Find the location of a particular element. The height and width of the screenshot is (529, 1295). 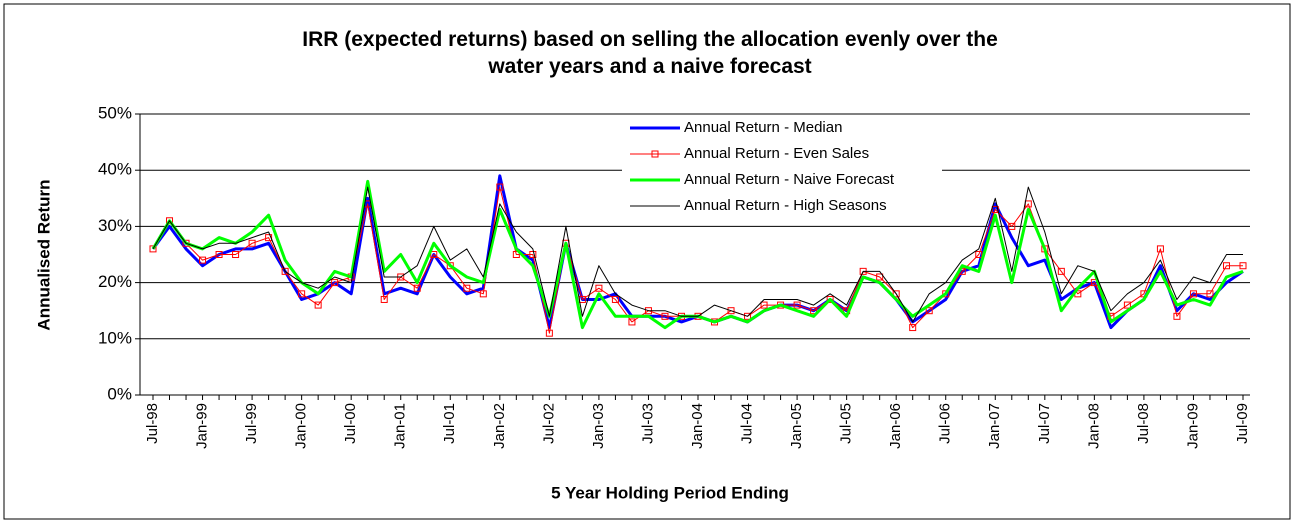

legend-label: Annual Return - High Seasons is located at coordinates (785, 205).